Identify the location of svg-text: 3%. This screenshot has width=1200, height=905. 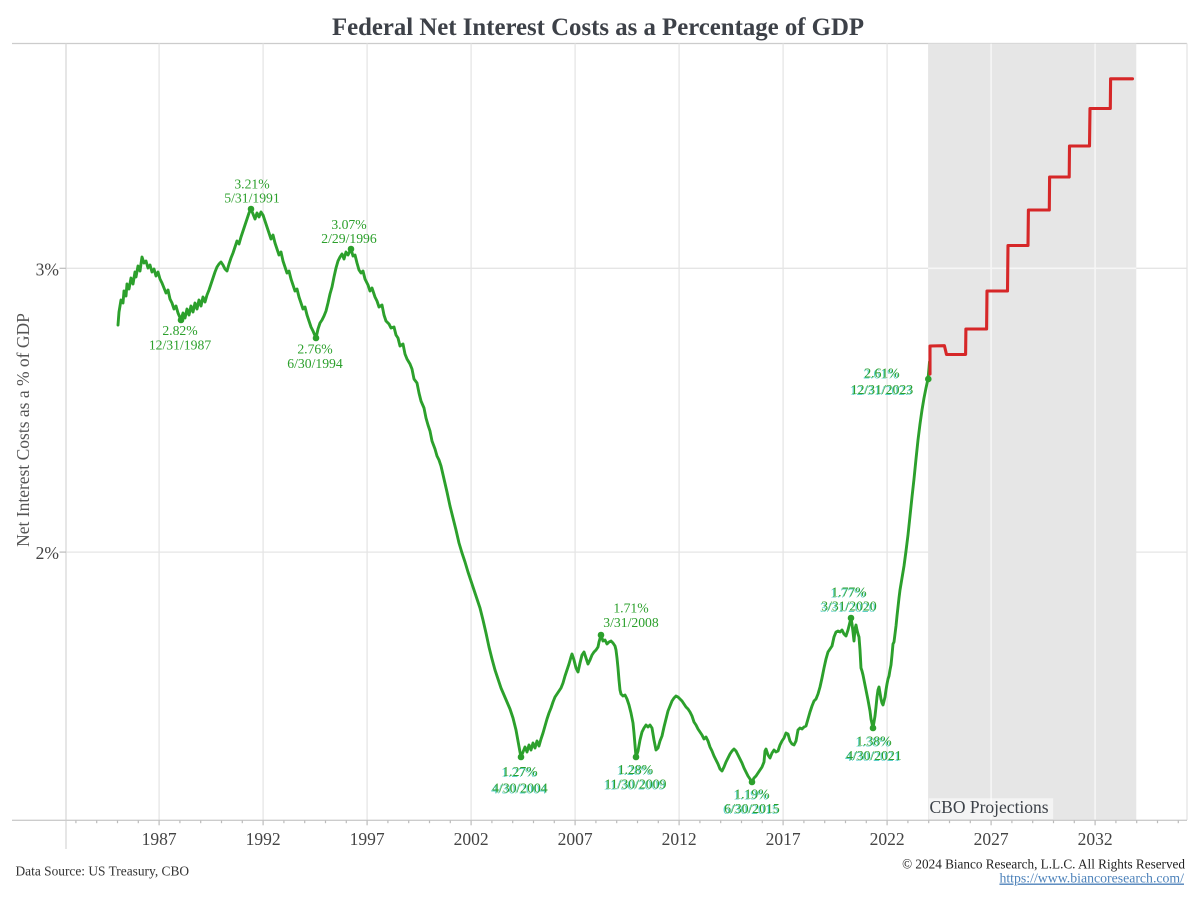
(47, 270).